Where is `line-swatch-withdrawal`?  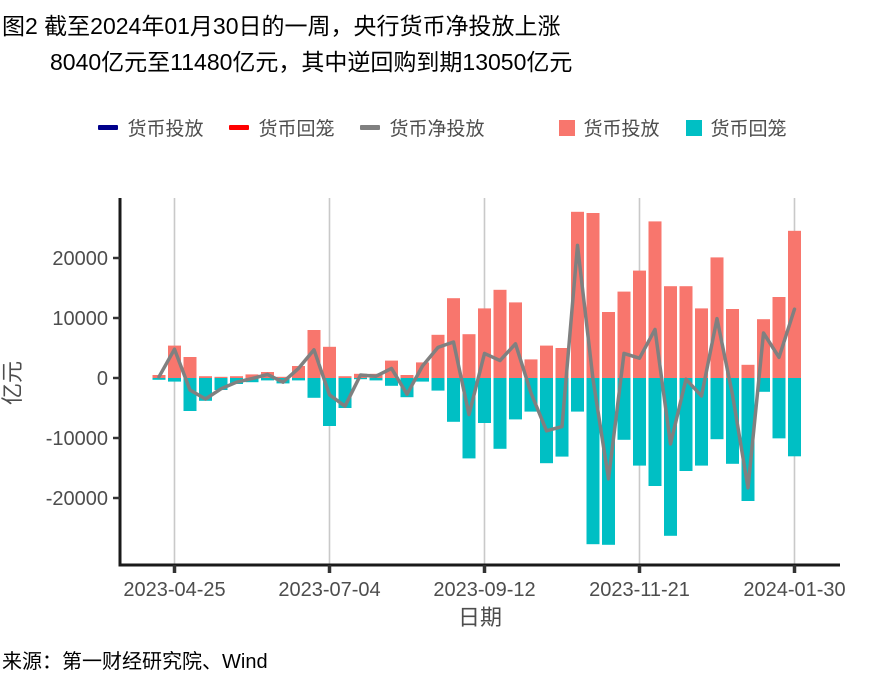 line-swatch-withdrawal is located at coordinates (239, 127).